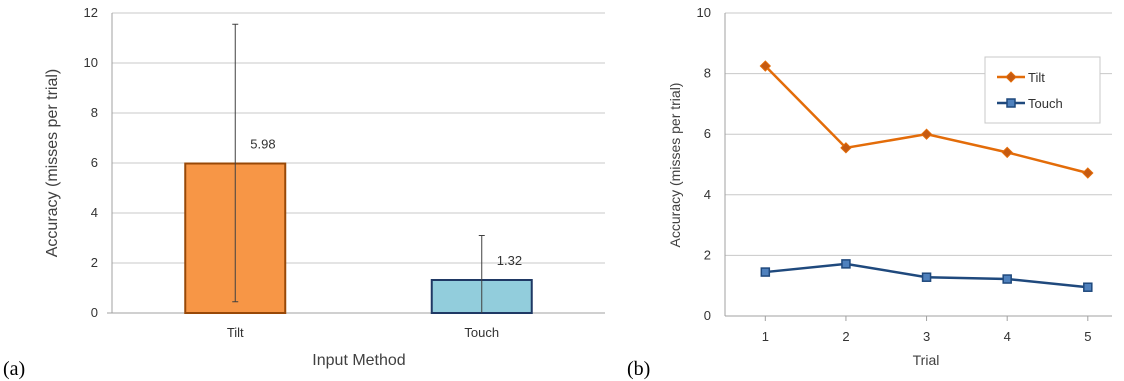 This screenshot has height=381, width=1124. What do you see at coordinates (704, 164) in the screenshot?
I see `line-chart-y-ticks: 0 2 4 6 8 10` at bounding box center [704, 164].